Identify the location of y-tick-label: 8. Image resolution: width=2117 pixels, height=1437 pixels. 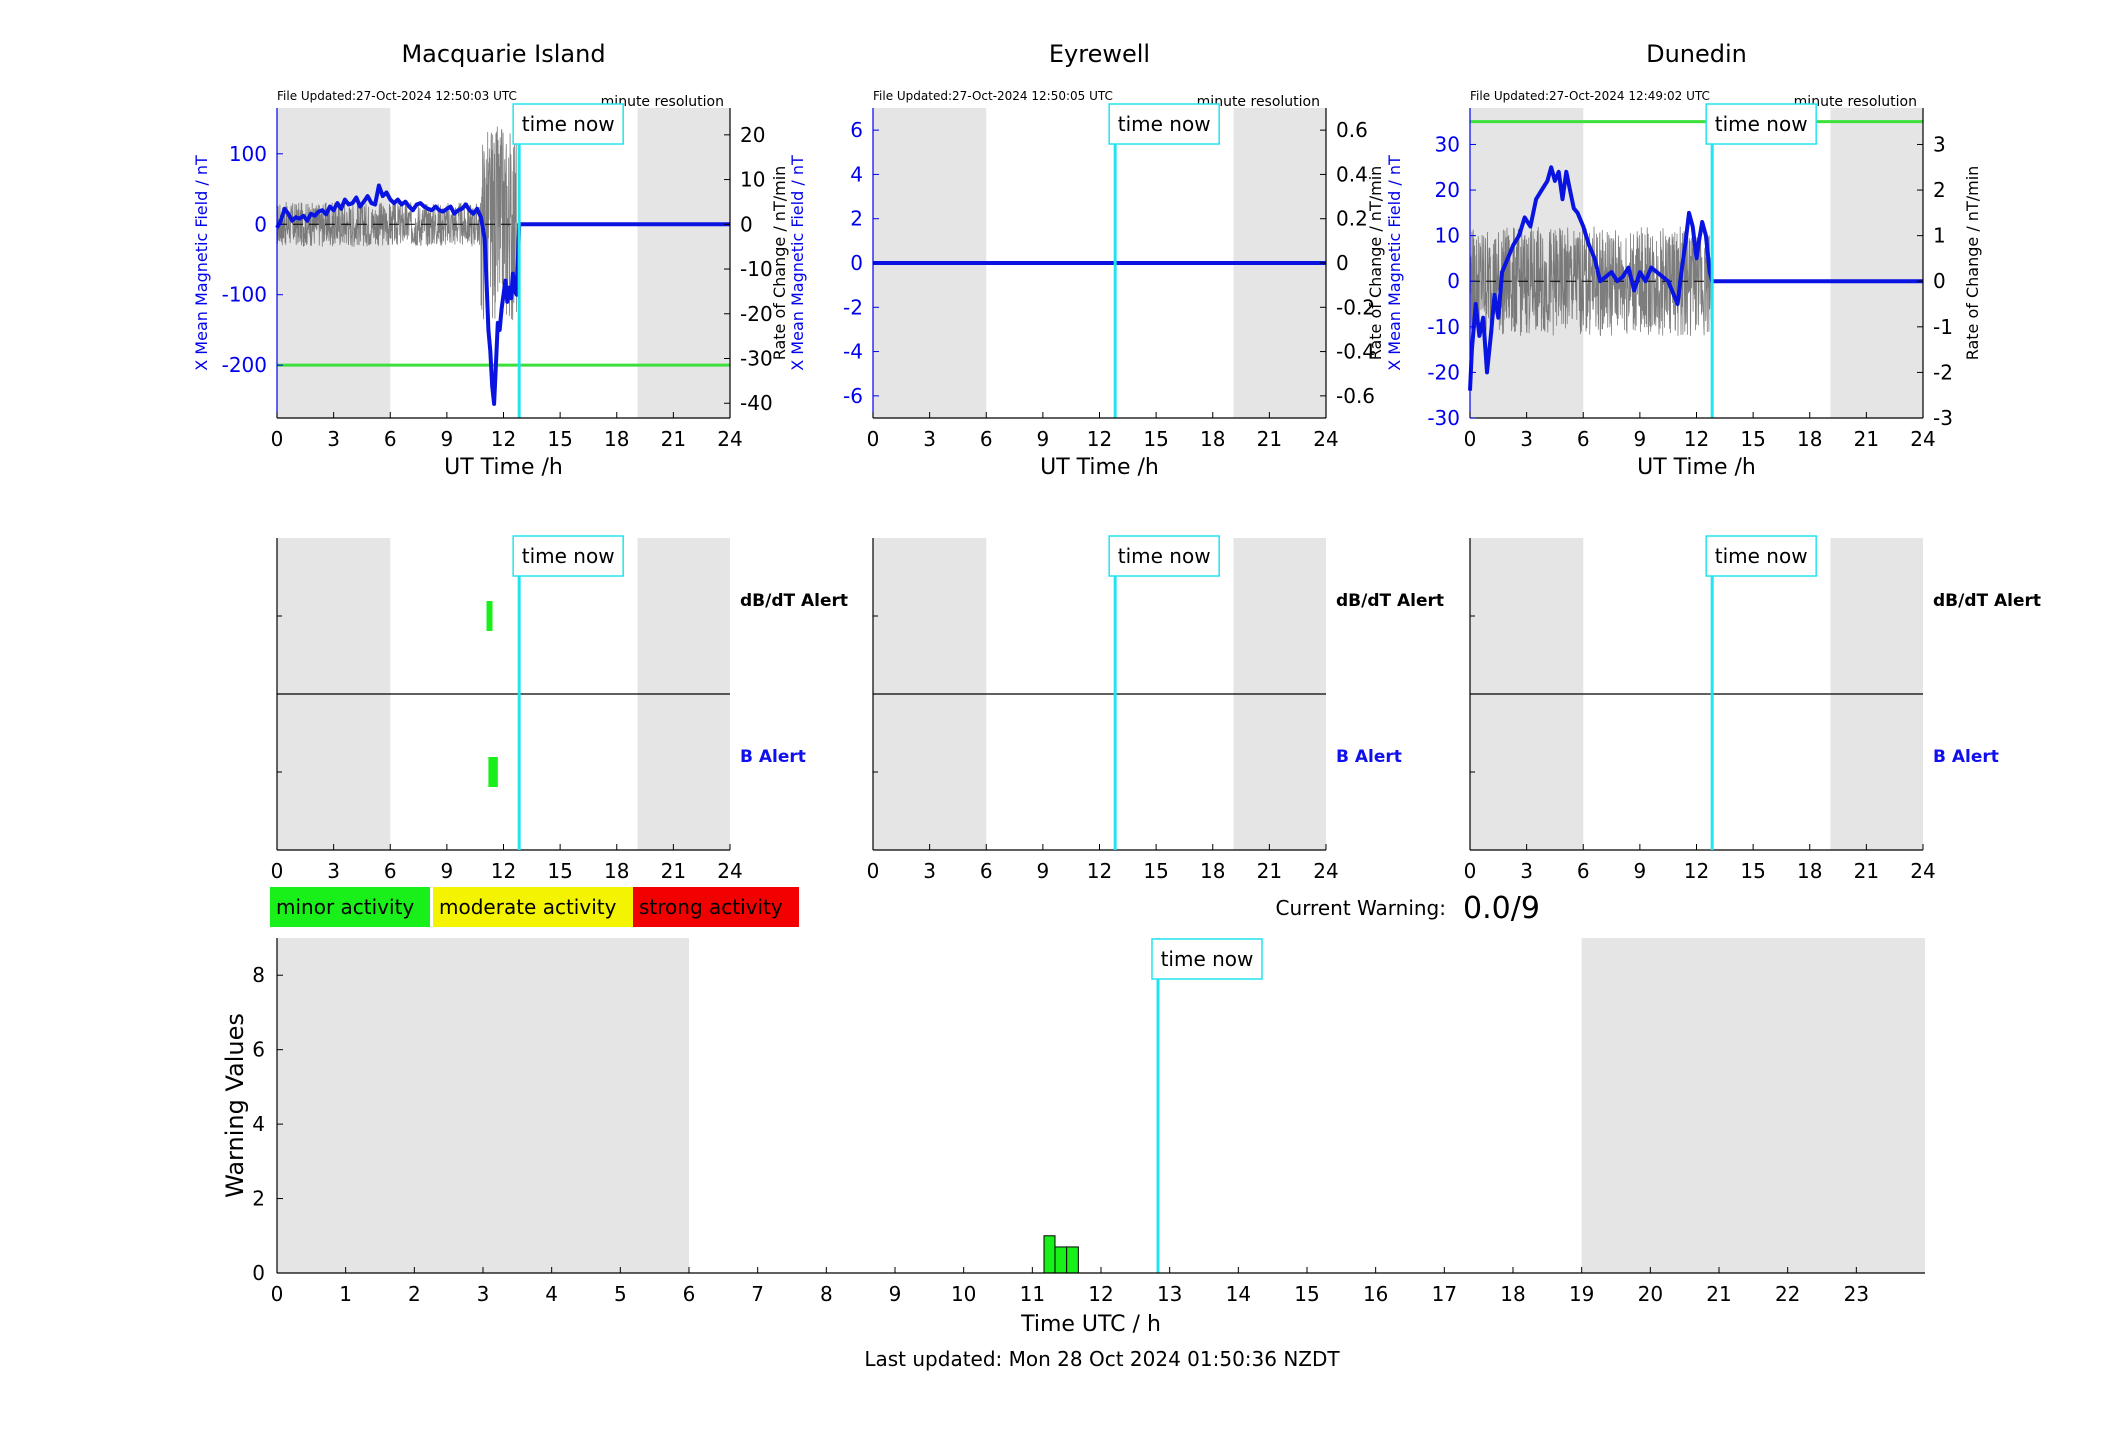
(258, 975).